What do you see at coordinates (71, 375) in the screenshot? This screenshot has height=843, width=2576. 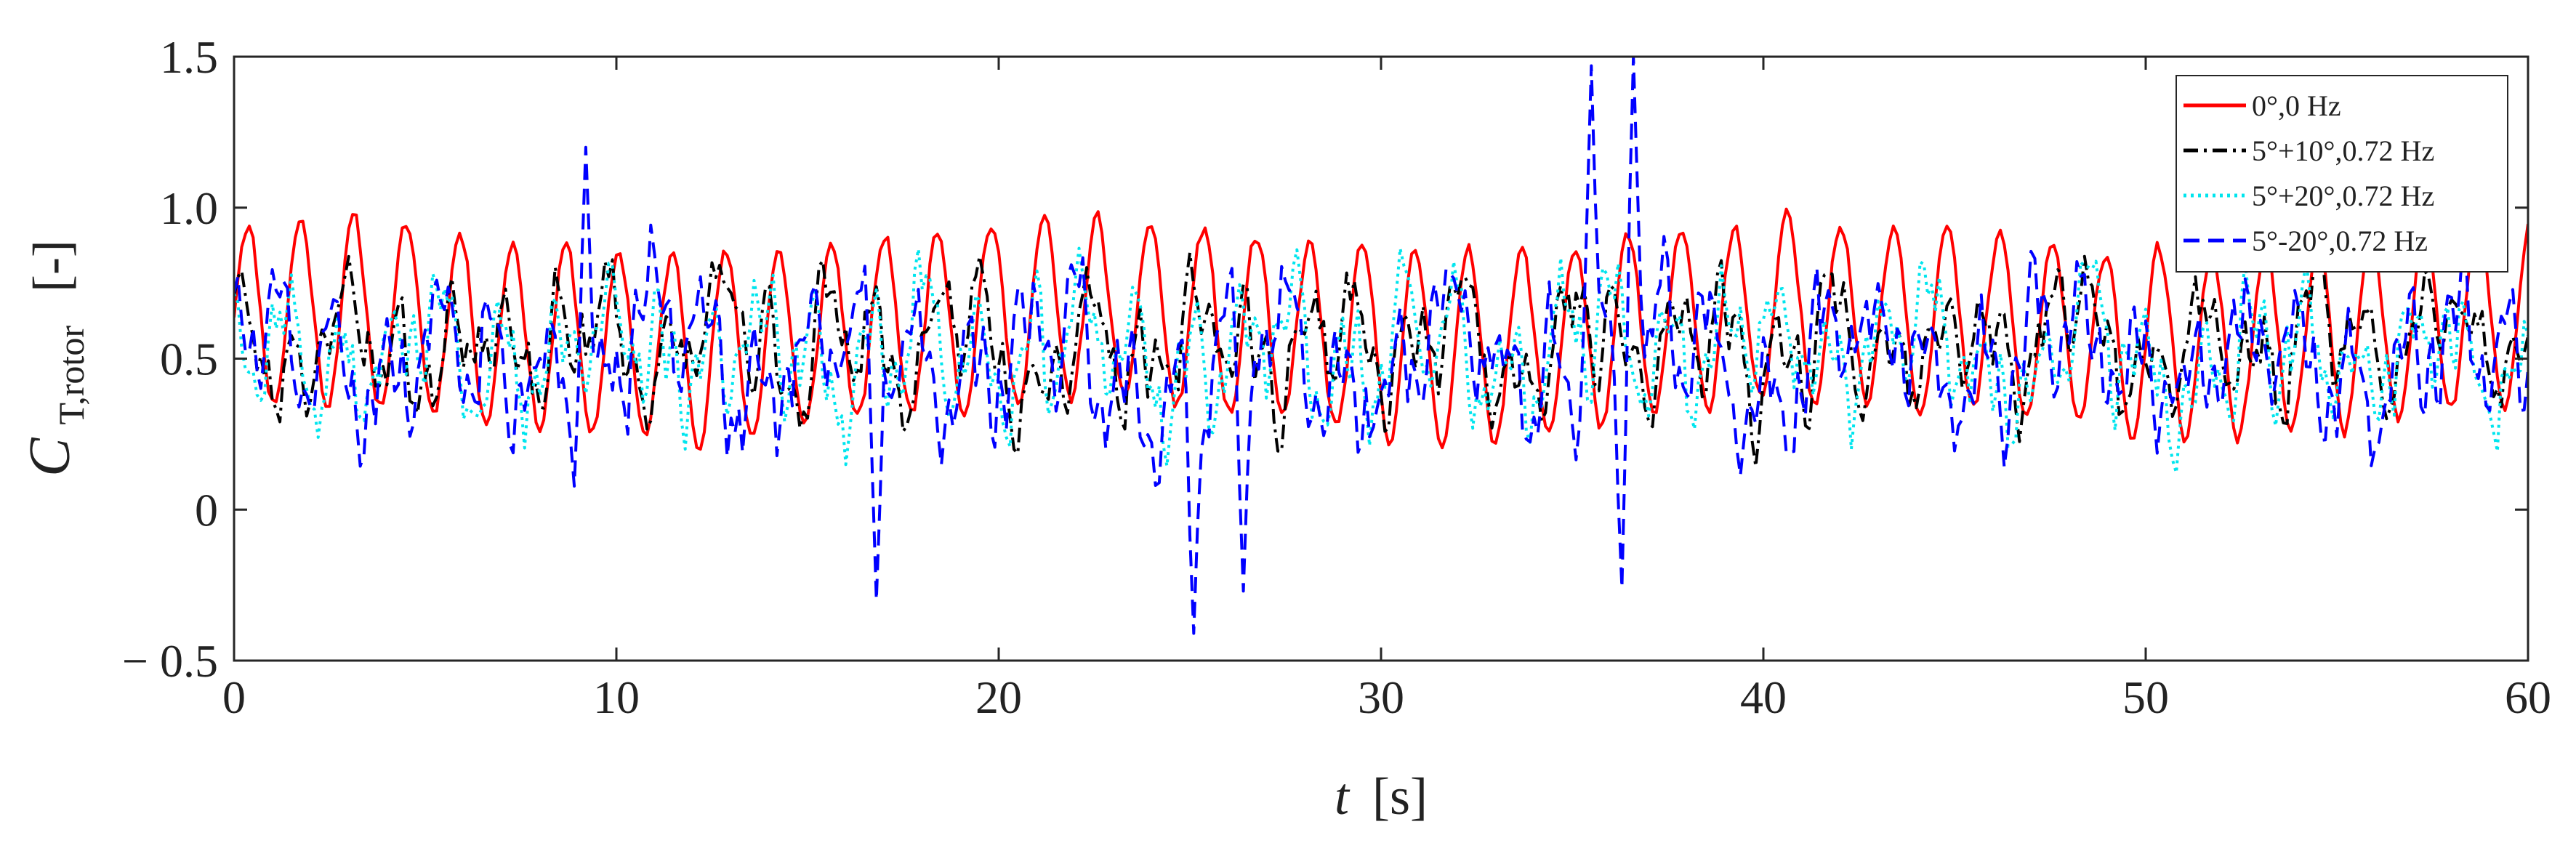 I see `y-axis-subscript: T,rotor` at bounding box center [71, 375].